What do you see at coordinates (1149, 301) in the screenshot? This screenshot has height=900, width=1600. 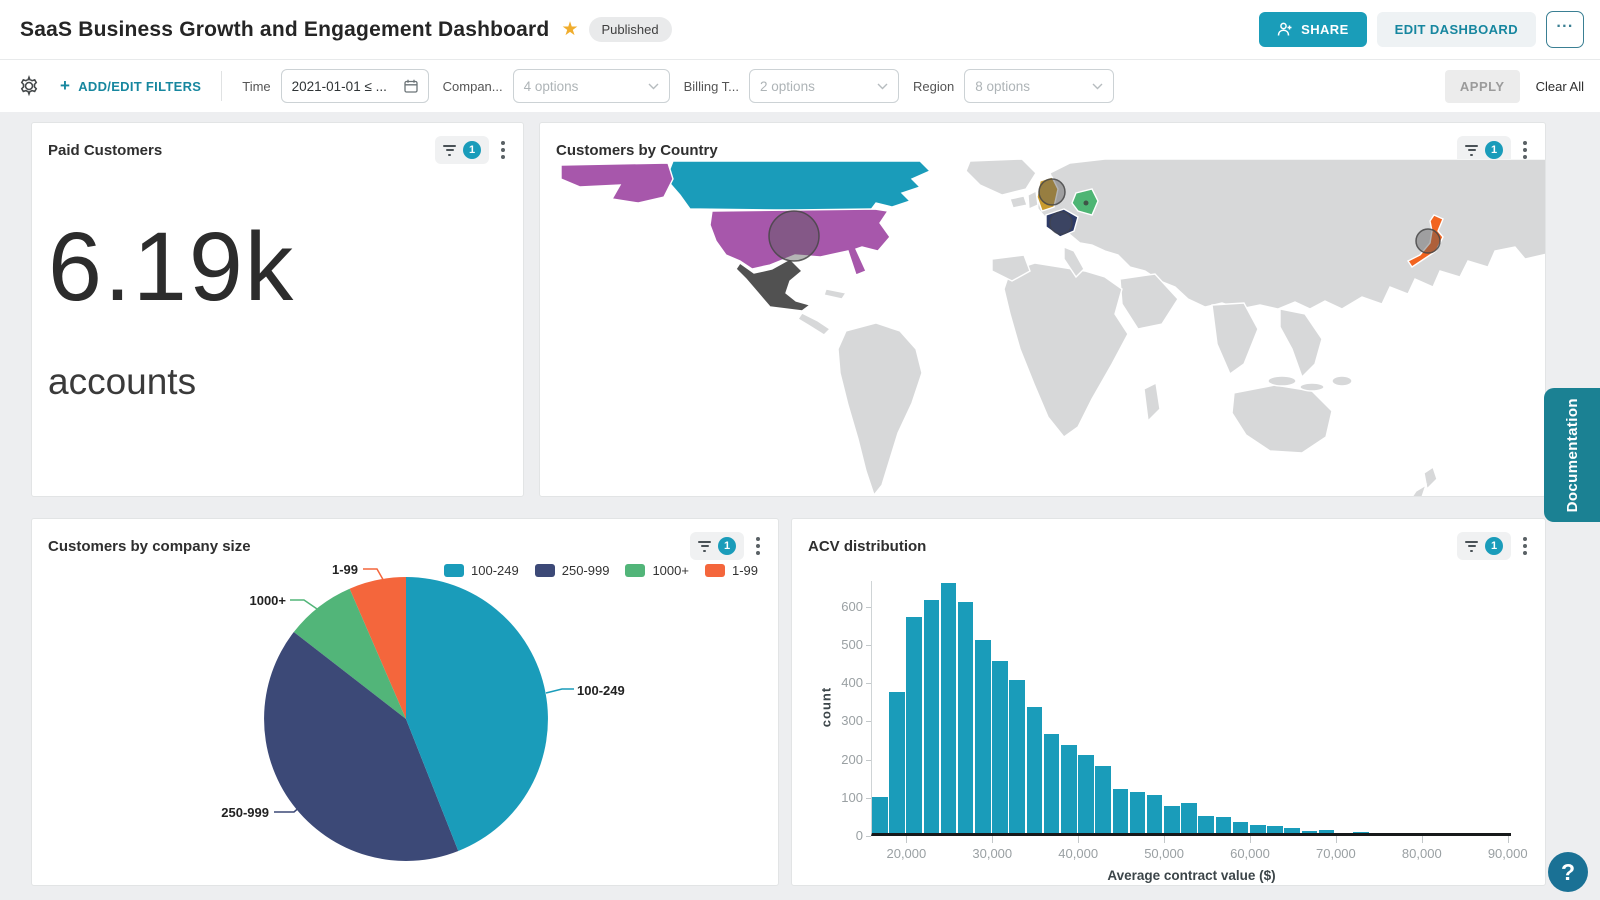 I see `map-arabia` at bounding box center [1149, 301].